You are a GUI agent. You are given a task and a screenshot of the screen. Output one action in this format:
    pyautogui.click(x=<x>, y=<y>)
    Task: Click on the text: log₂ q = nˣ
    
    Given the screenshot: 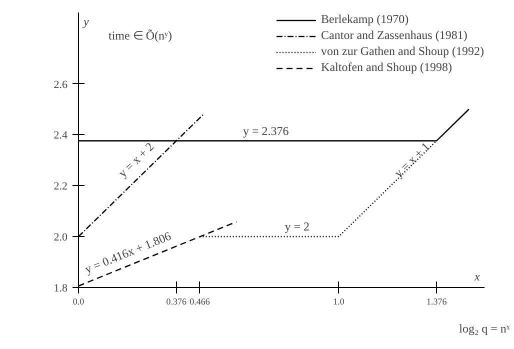 What is the action you would take?
    pyautogui.click(x=484, y=329)
    